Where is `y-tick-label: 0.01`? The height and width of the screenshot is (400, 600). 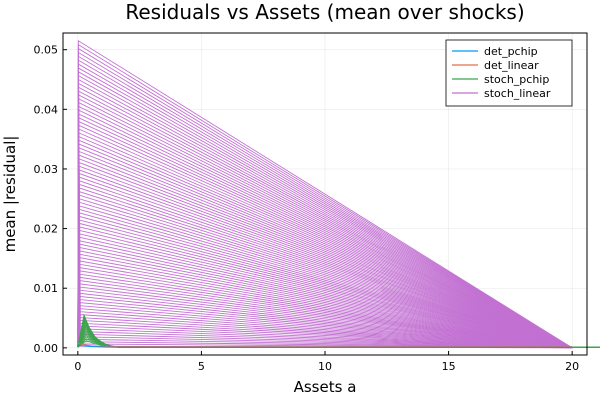 y-tick-label: 0.01 is located at coordinates (46, 288).